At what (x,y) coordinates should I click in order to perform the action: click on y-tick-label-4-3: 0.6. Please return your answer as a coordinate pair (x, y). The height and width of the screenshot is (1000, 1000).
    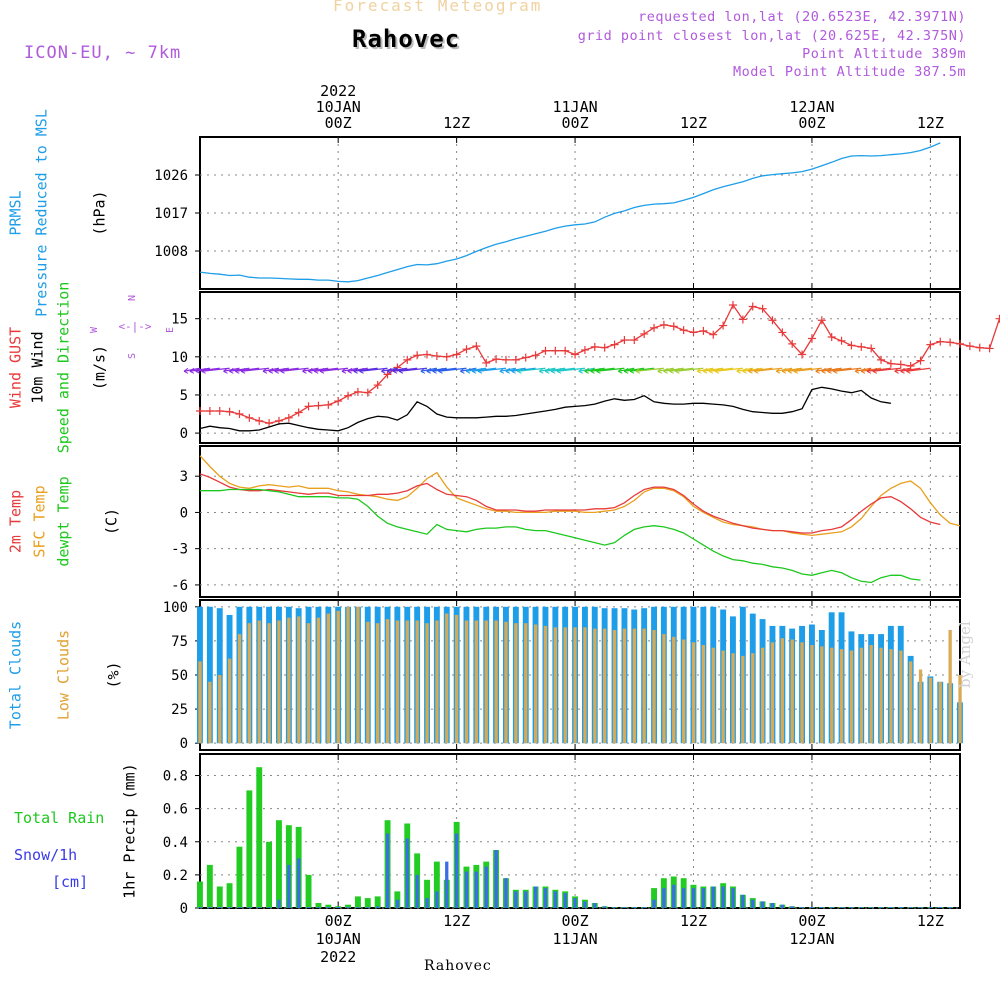
    Looking at the image, I should click on (175, 810).